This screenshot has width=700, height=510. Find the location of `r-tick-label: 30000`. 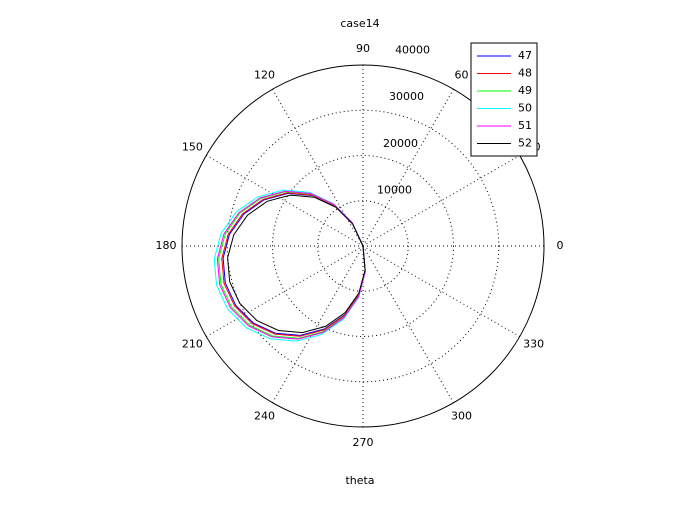

r-tick-label: 30000 is located at coordinates (406, 96).